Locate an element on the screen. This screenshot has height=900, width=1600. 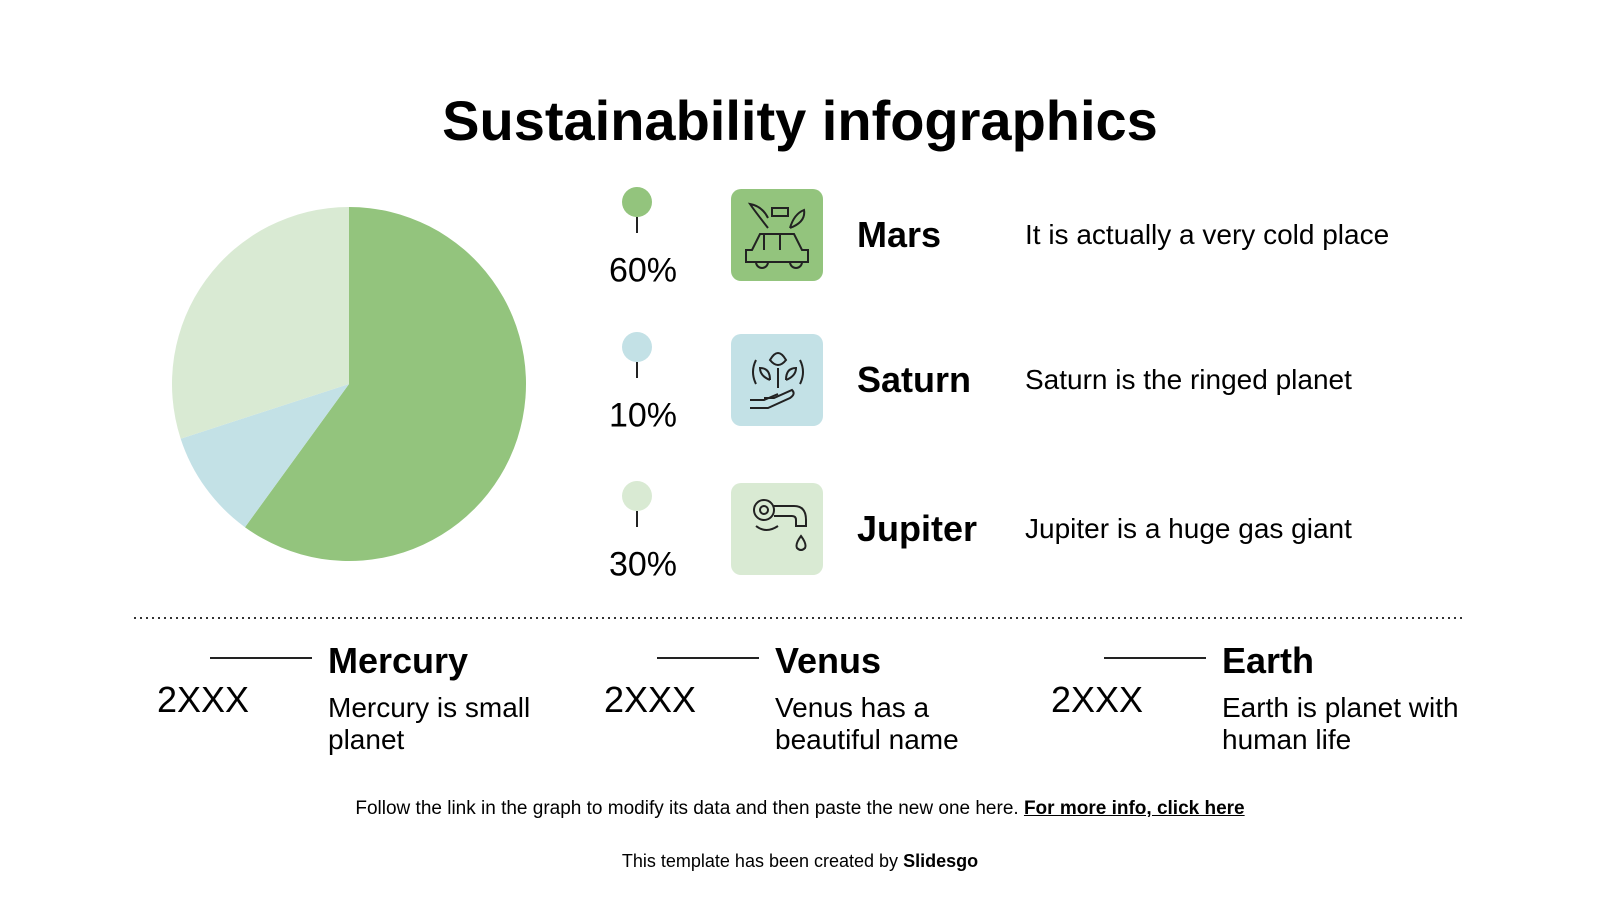
item-description: It is actually a very cold place is located at coordinates (1207, 234).